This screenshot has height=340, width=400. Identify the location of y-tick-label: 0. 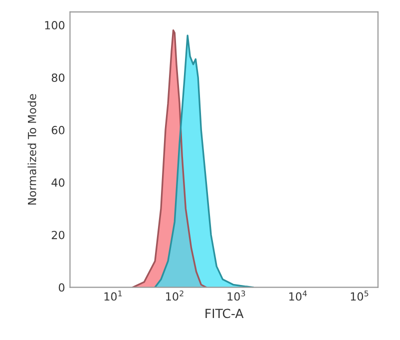
(61, 287).